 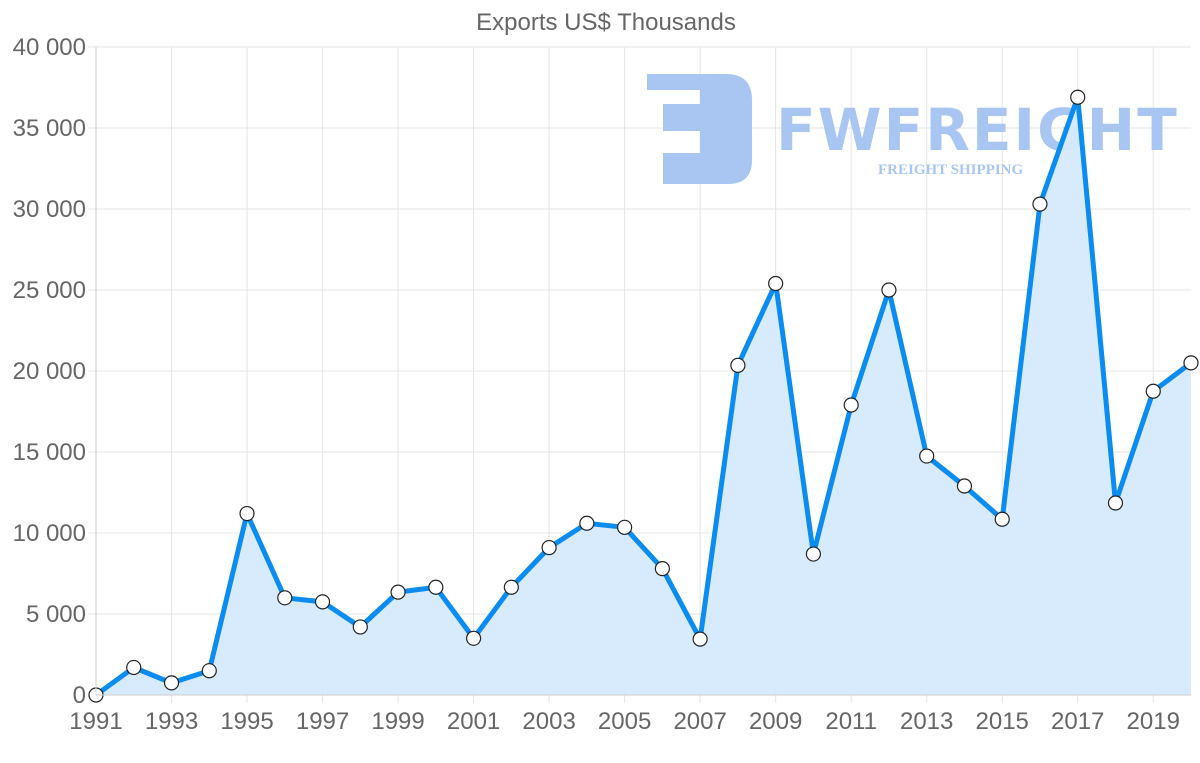 What do you see at coordinates (1040, 204) in the screenshot?
I see `data-point-2016: 2016: 30300` at bounding box center [1040, 204].